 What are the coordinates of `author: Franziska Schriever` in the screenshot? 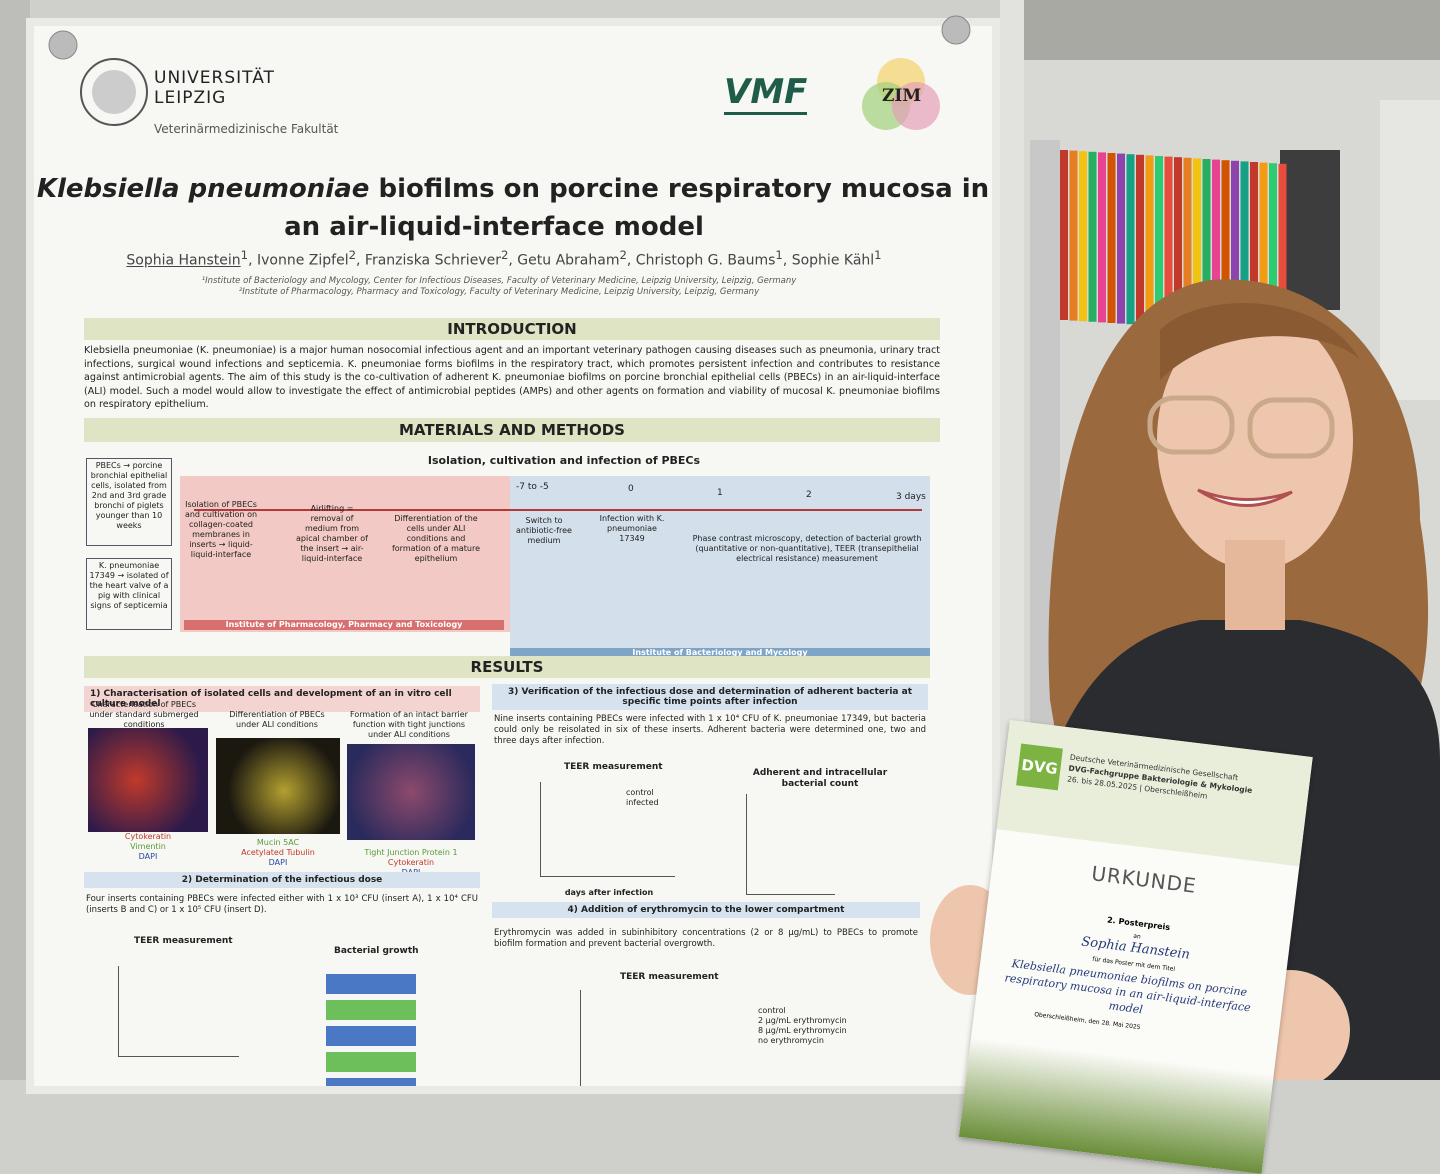 It's located at (432, 260).